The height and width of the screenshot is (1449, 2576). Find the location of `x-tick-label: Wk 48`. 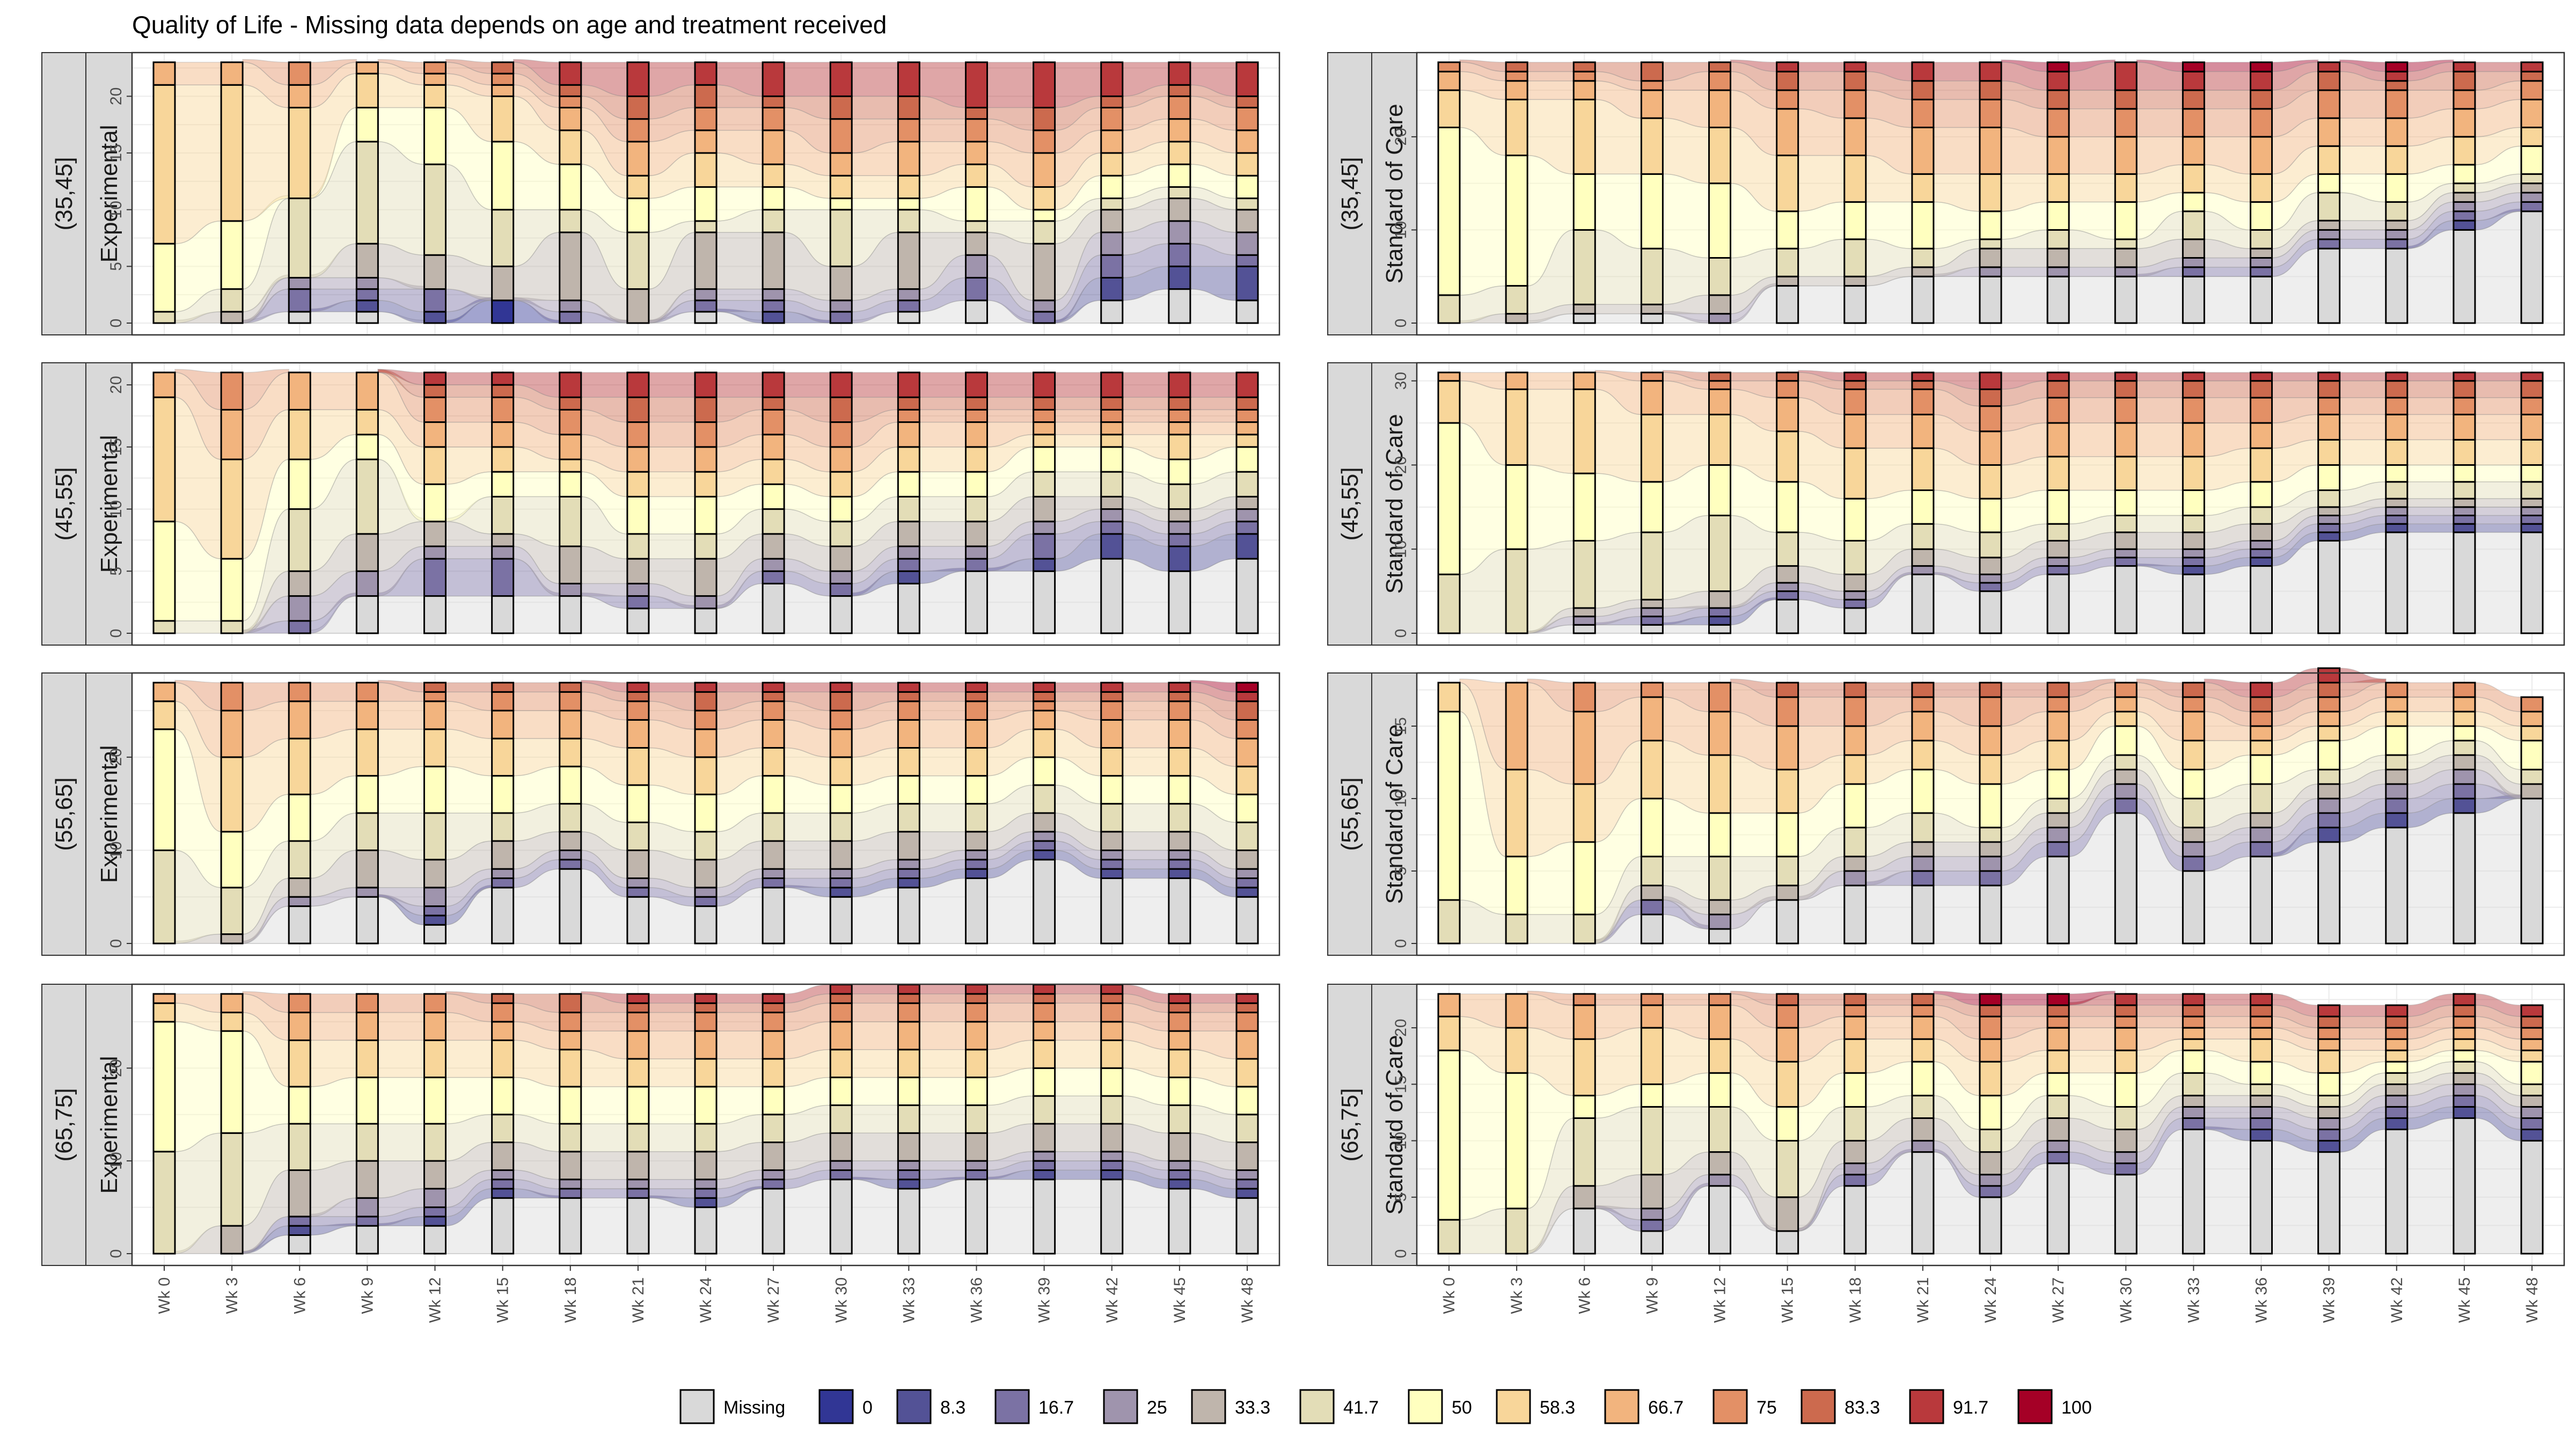

x-tick-label: Wk 48 is located at coordinates (2532, 1300).